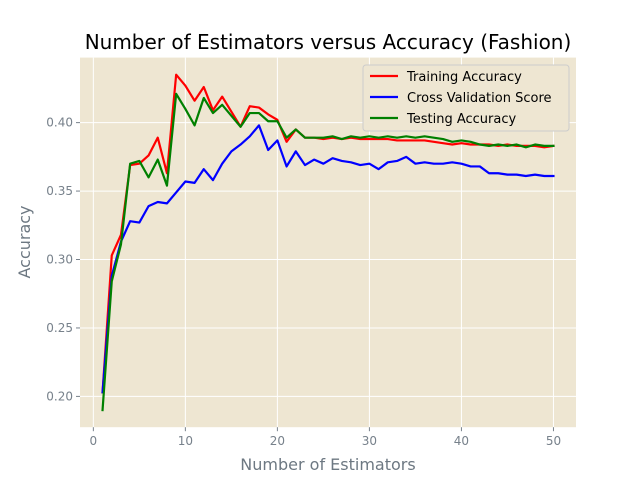  What do you see at coordinates (185, 441) in the screenshot?
I see `x-tick-label: 10` at bounding box center [185, 441].